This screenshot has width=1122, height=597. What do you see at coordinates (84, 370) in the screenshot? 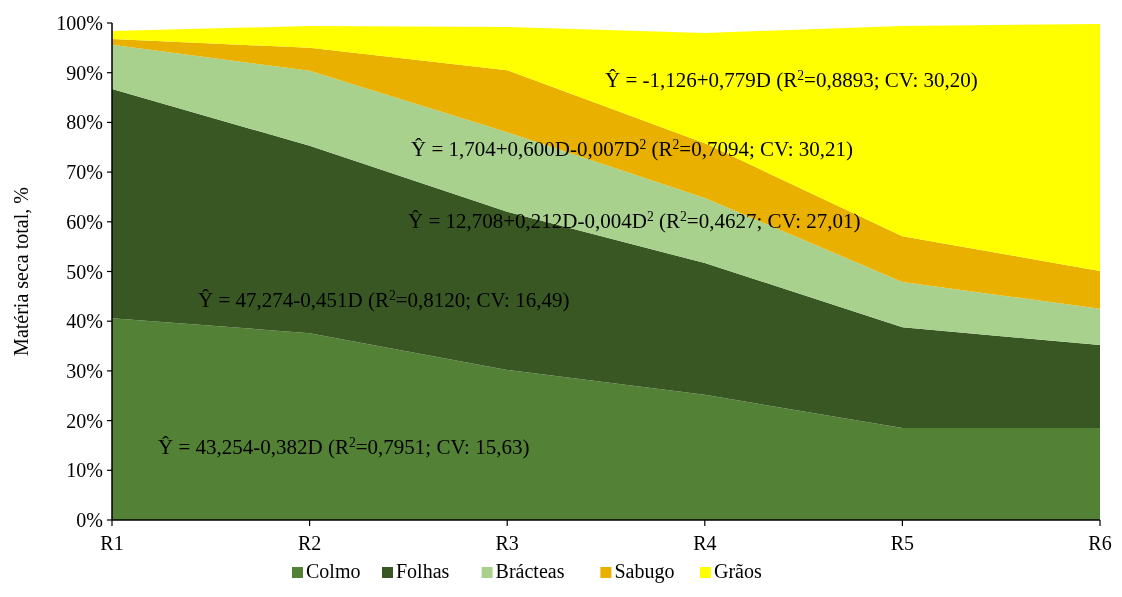
I see `y-tick-label: 30%` at bounding box center [84, 370].